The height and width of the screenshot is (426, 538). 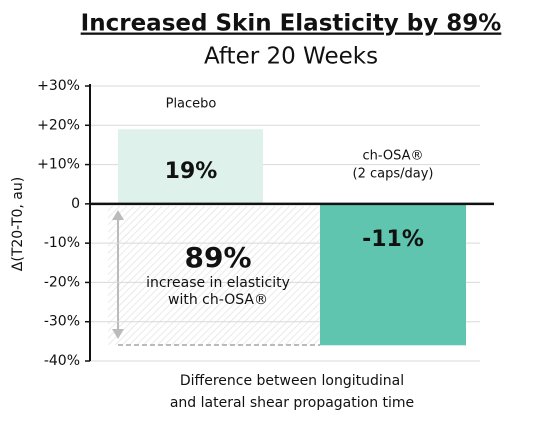 I want to click on annotation: 19%, so click(x=191, y=171).